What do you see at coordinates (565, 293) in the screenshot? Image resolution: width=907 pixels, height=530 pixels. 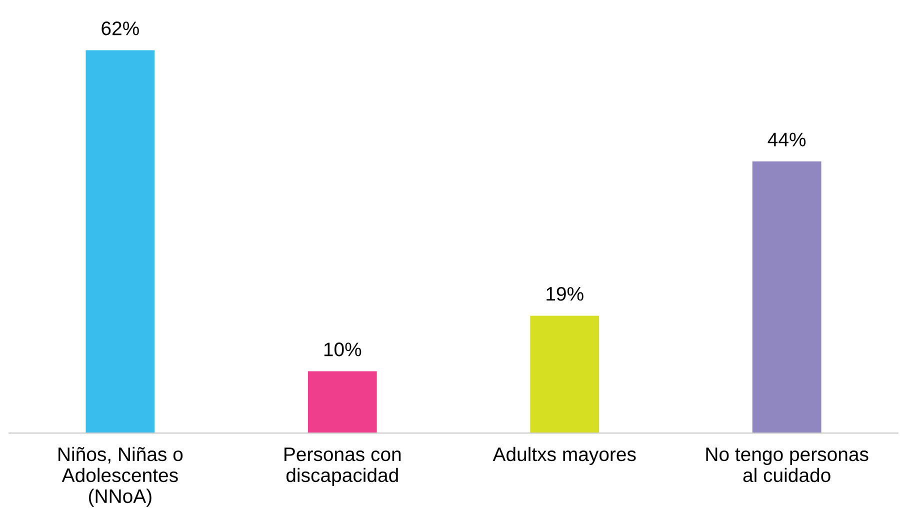 I see `data-label: 19%` at bounding box center [565, 293].